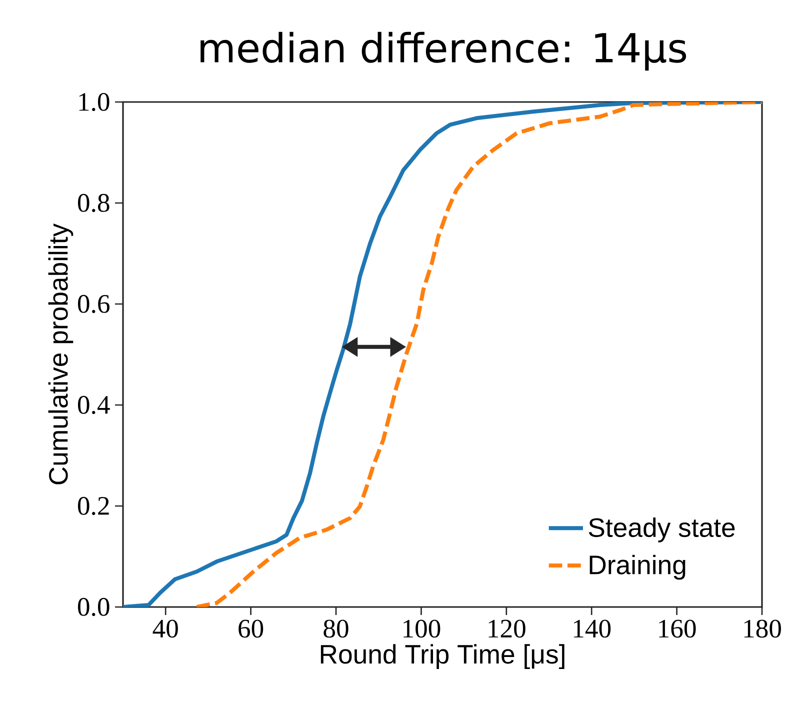  I want to click on y-axis-title: Cumulative probability, so click(61, 353).